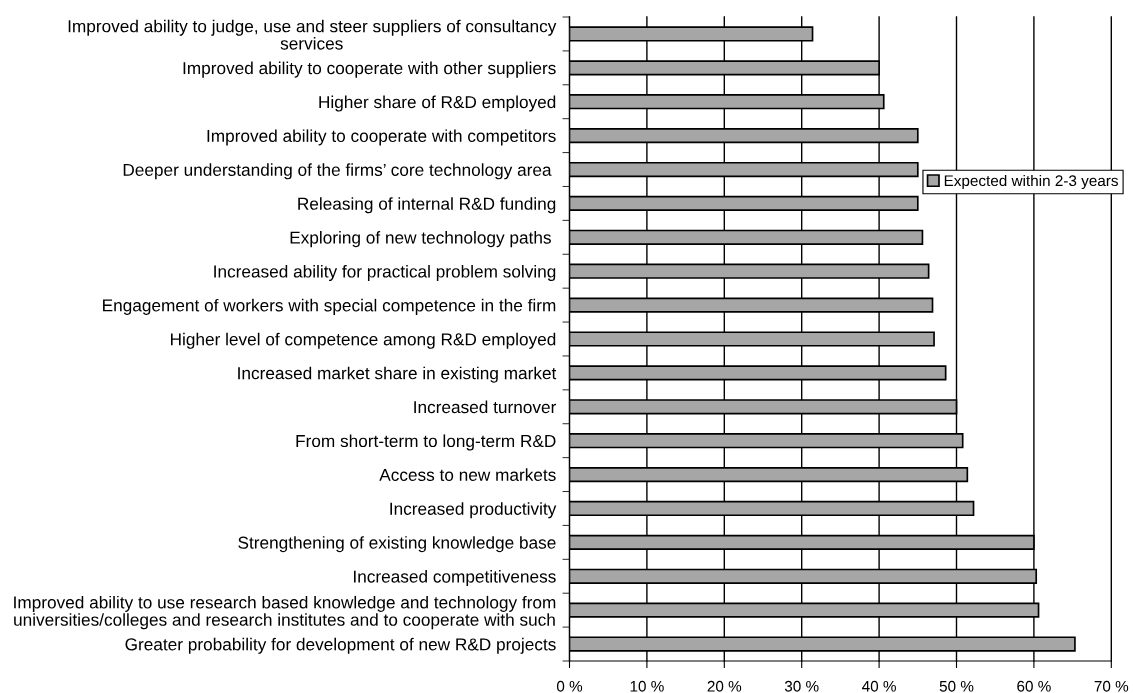 The height and width of the screenshot is (693, 1133). Describe the element at coordinates (879, 686) in the screenshot. I see `x-tick-label: 40 %` at that location.